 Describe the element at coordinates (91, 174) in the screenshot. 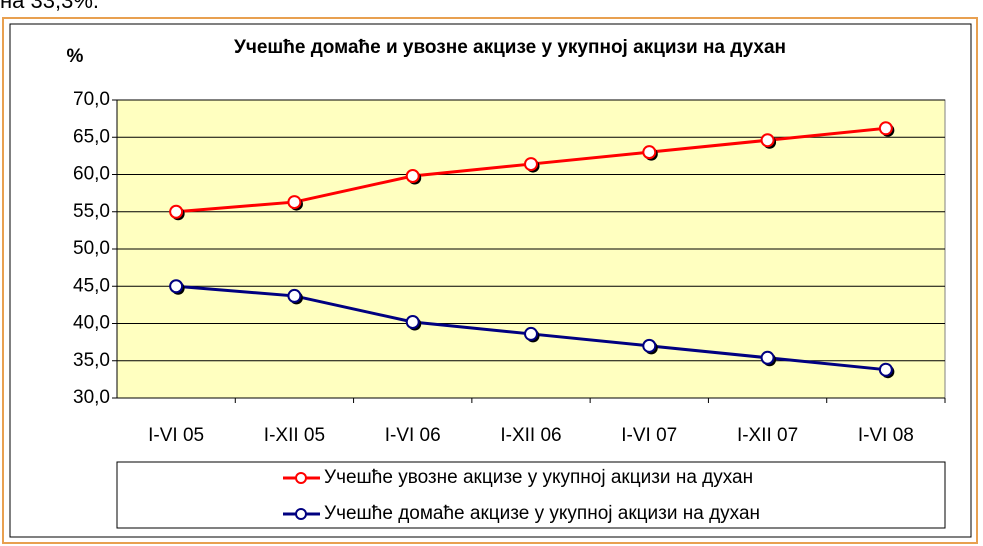

I see `y-tick-label: 60,0` at that location.